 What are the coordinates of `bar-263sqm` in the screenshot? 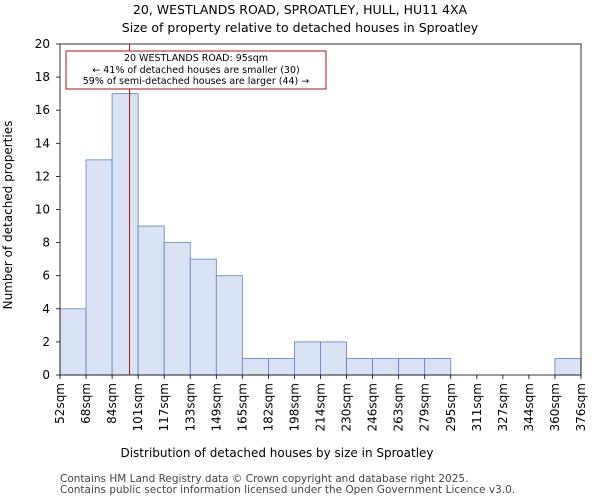 It's located at (412, 367).